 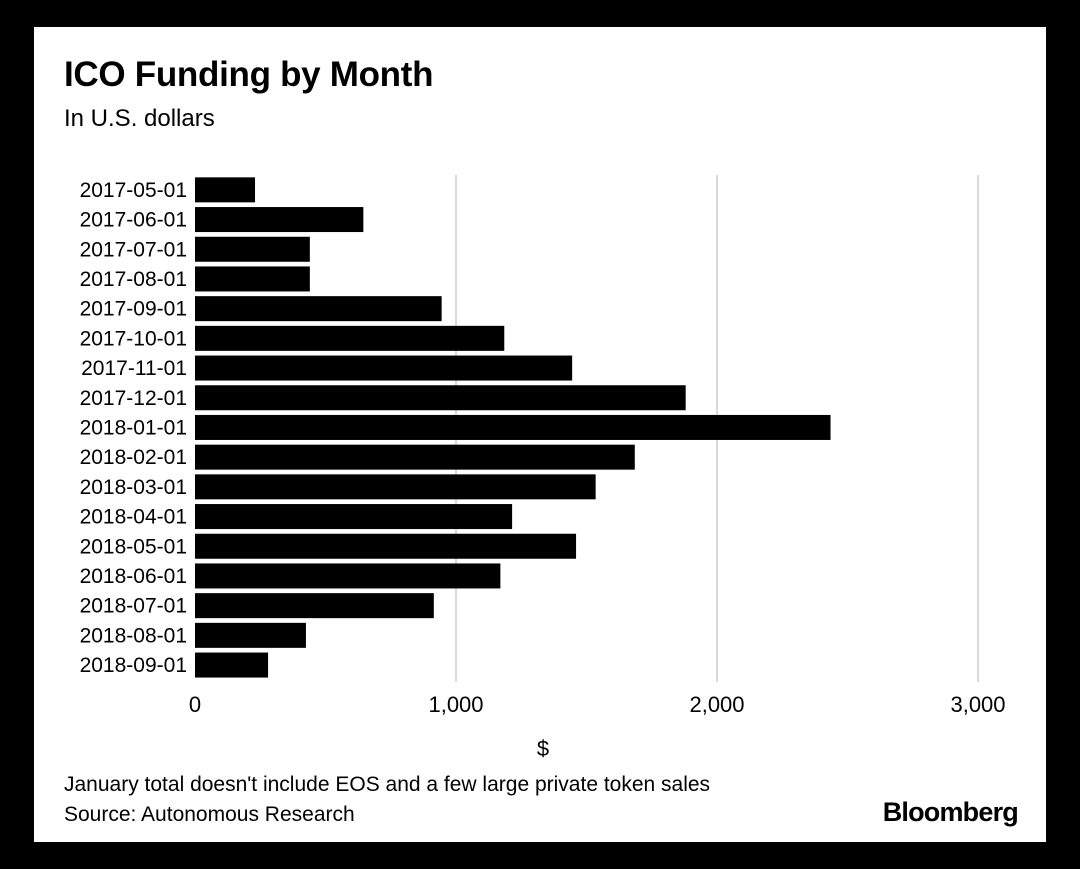 I want to click on x-axis-label: $, so click(x=543, y=748).